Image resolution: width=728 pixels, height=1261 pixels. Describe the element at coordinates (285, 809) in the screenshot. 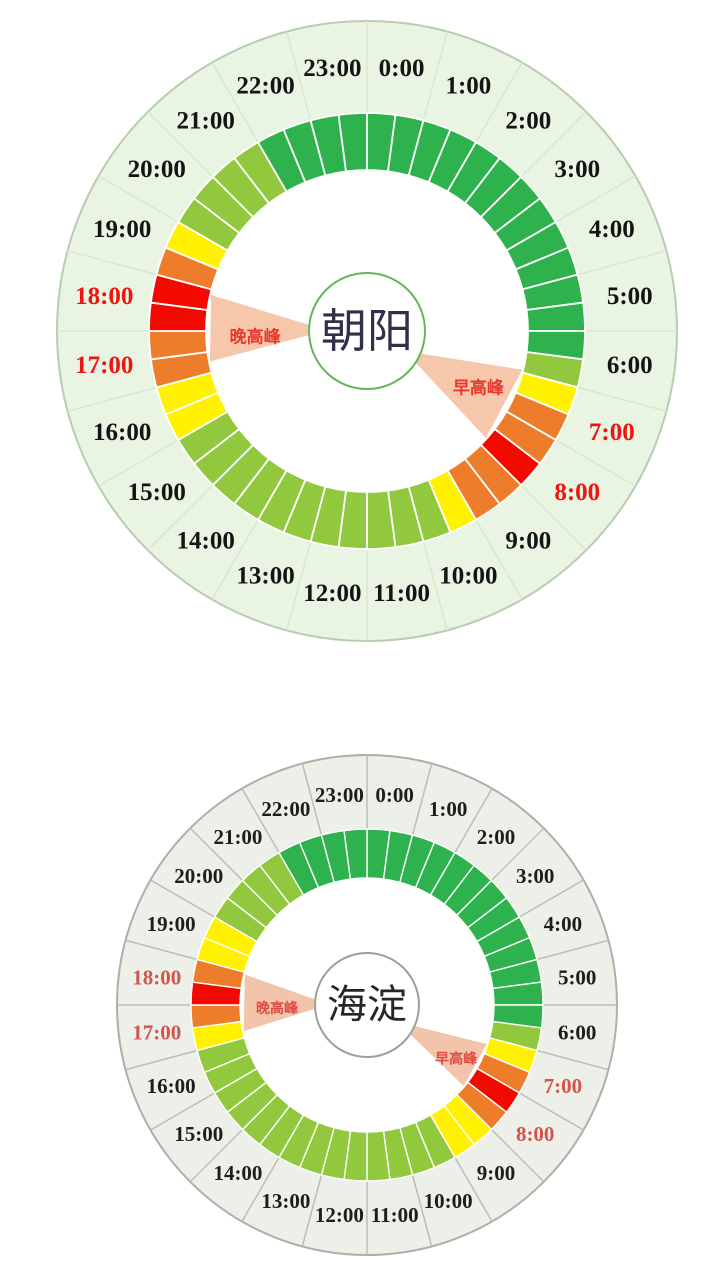

I see `hour-label-22: 22:00` at that location.